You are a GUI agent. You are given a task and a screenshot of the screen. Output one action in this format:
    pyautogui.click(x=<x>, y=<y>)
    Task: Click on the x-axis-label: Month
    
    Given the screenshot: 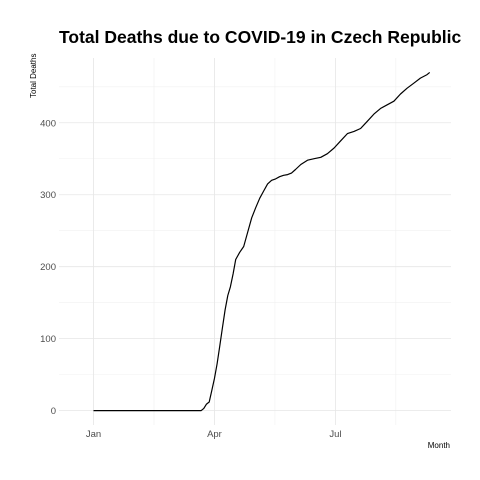 What is the action you would take?
    pyautogui.click(x=439, y=445)
    